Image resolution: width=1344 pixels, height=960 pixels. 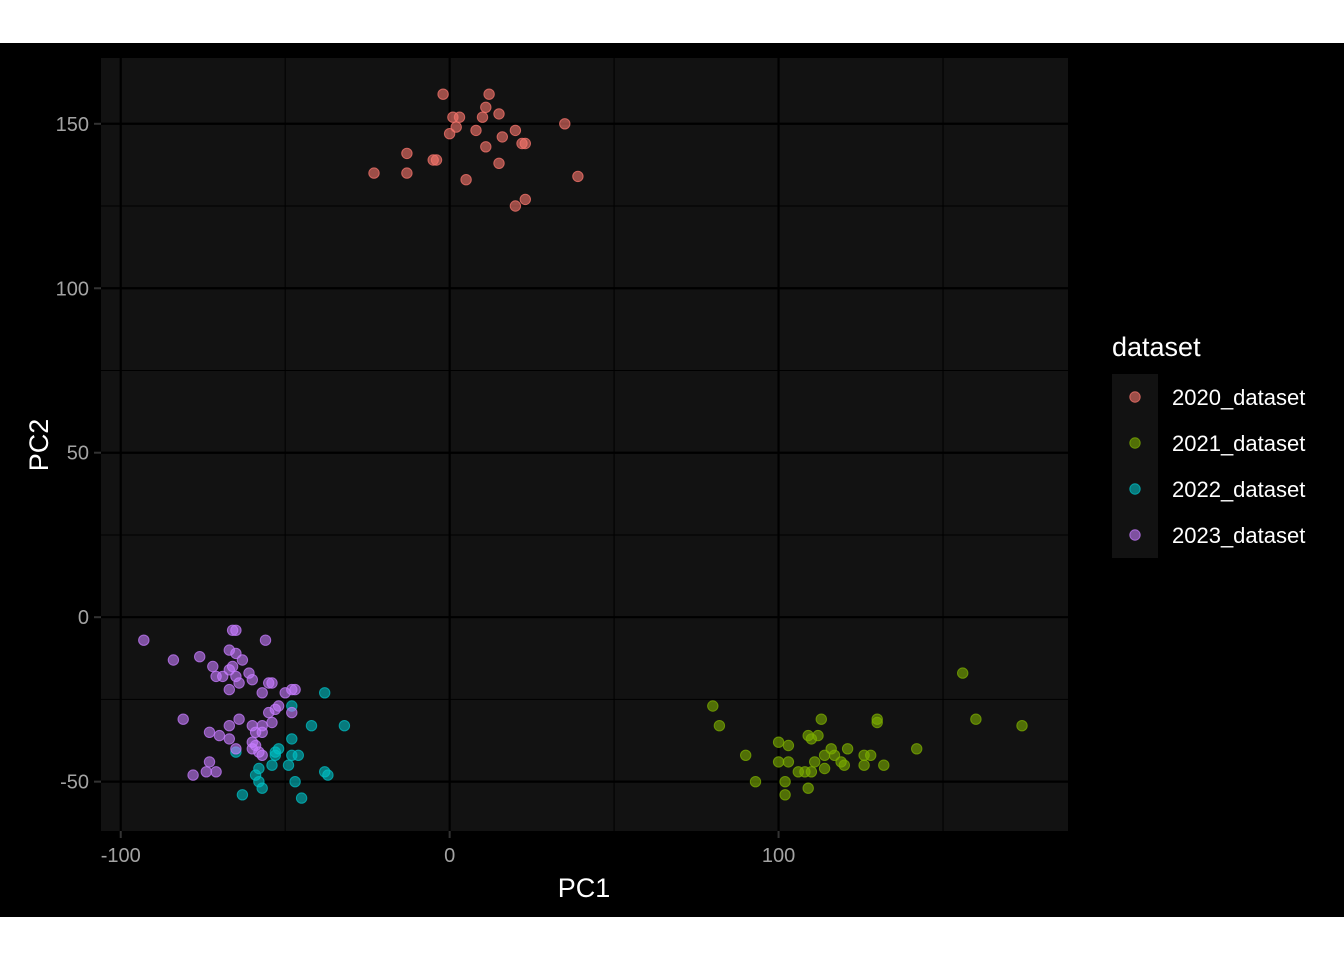 I want to click on y-tick-label: 100, so click(x=72, y=289).